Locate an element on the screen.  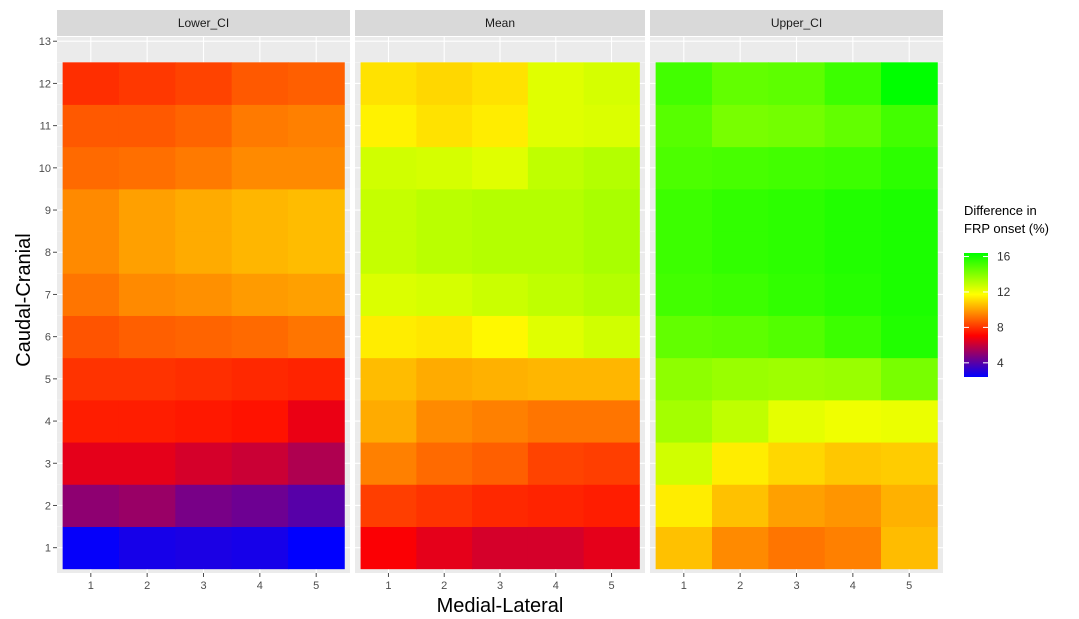
legend-title-line2: FRP onset (%) is located at coordinates (1006, 228).